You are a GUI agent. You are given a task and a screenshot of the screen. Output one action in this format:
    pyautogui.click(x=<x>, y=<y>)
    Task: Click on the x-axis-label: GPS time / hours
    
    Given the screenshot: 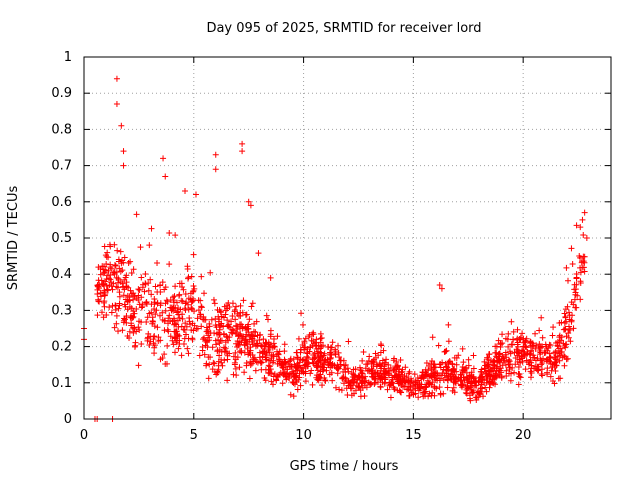 What is the action you would take?
    pyautogui.click(x=344, y=466)
    